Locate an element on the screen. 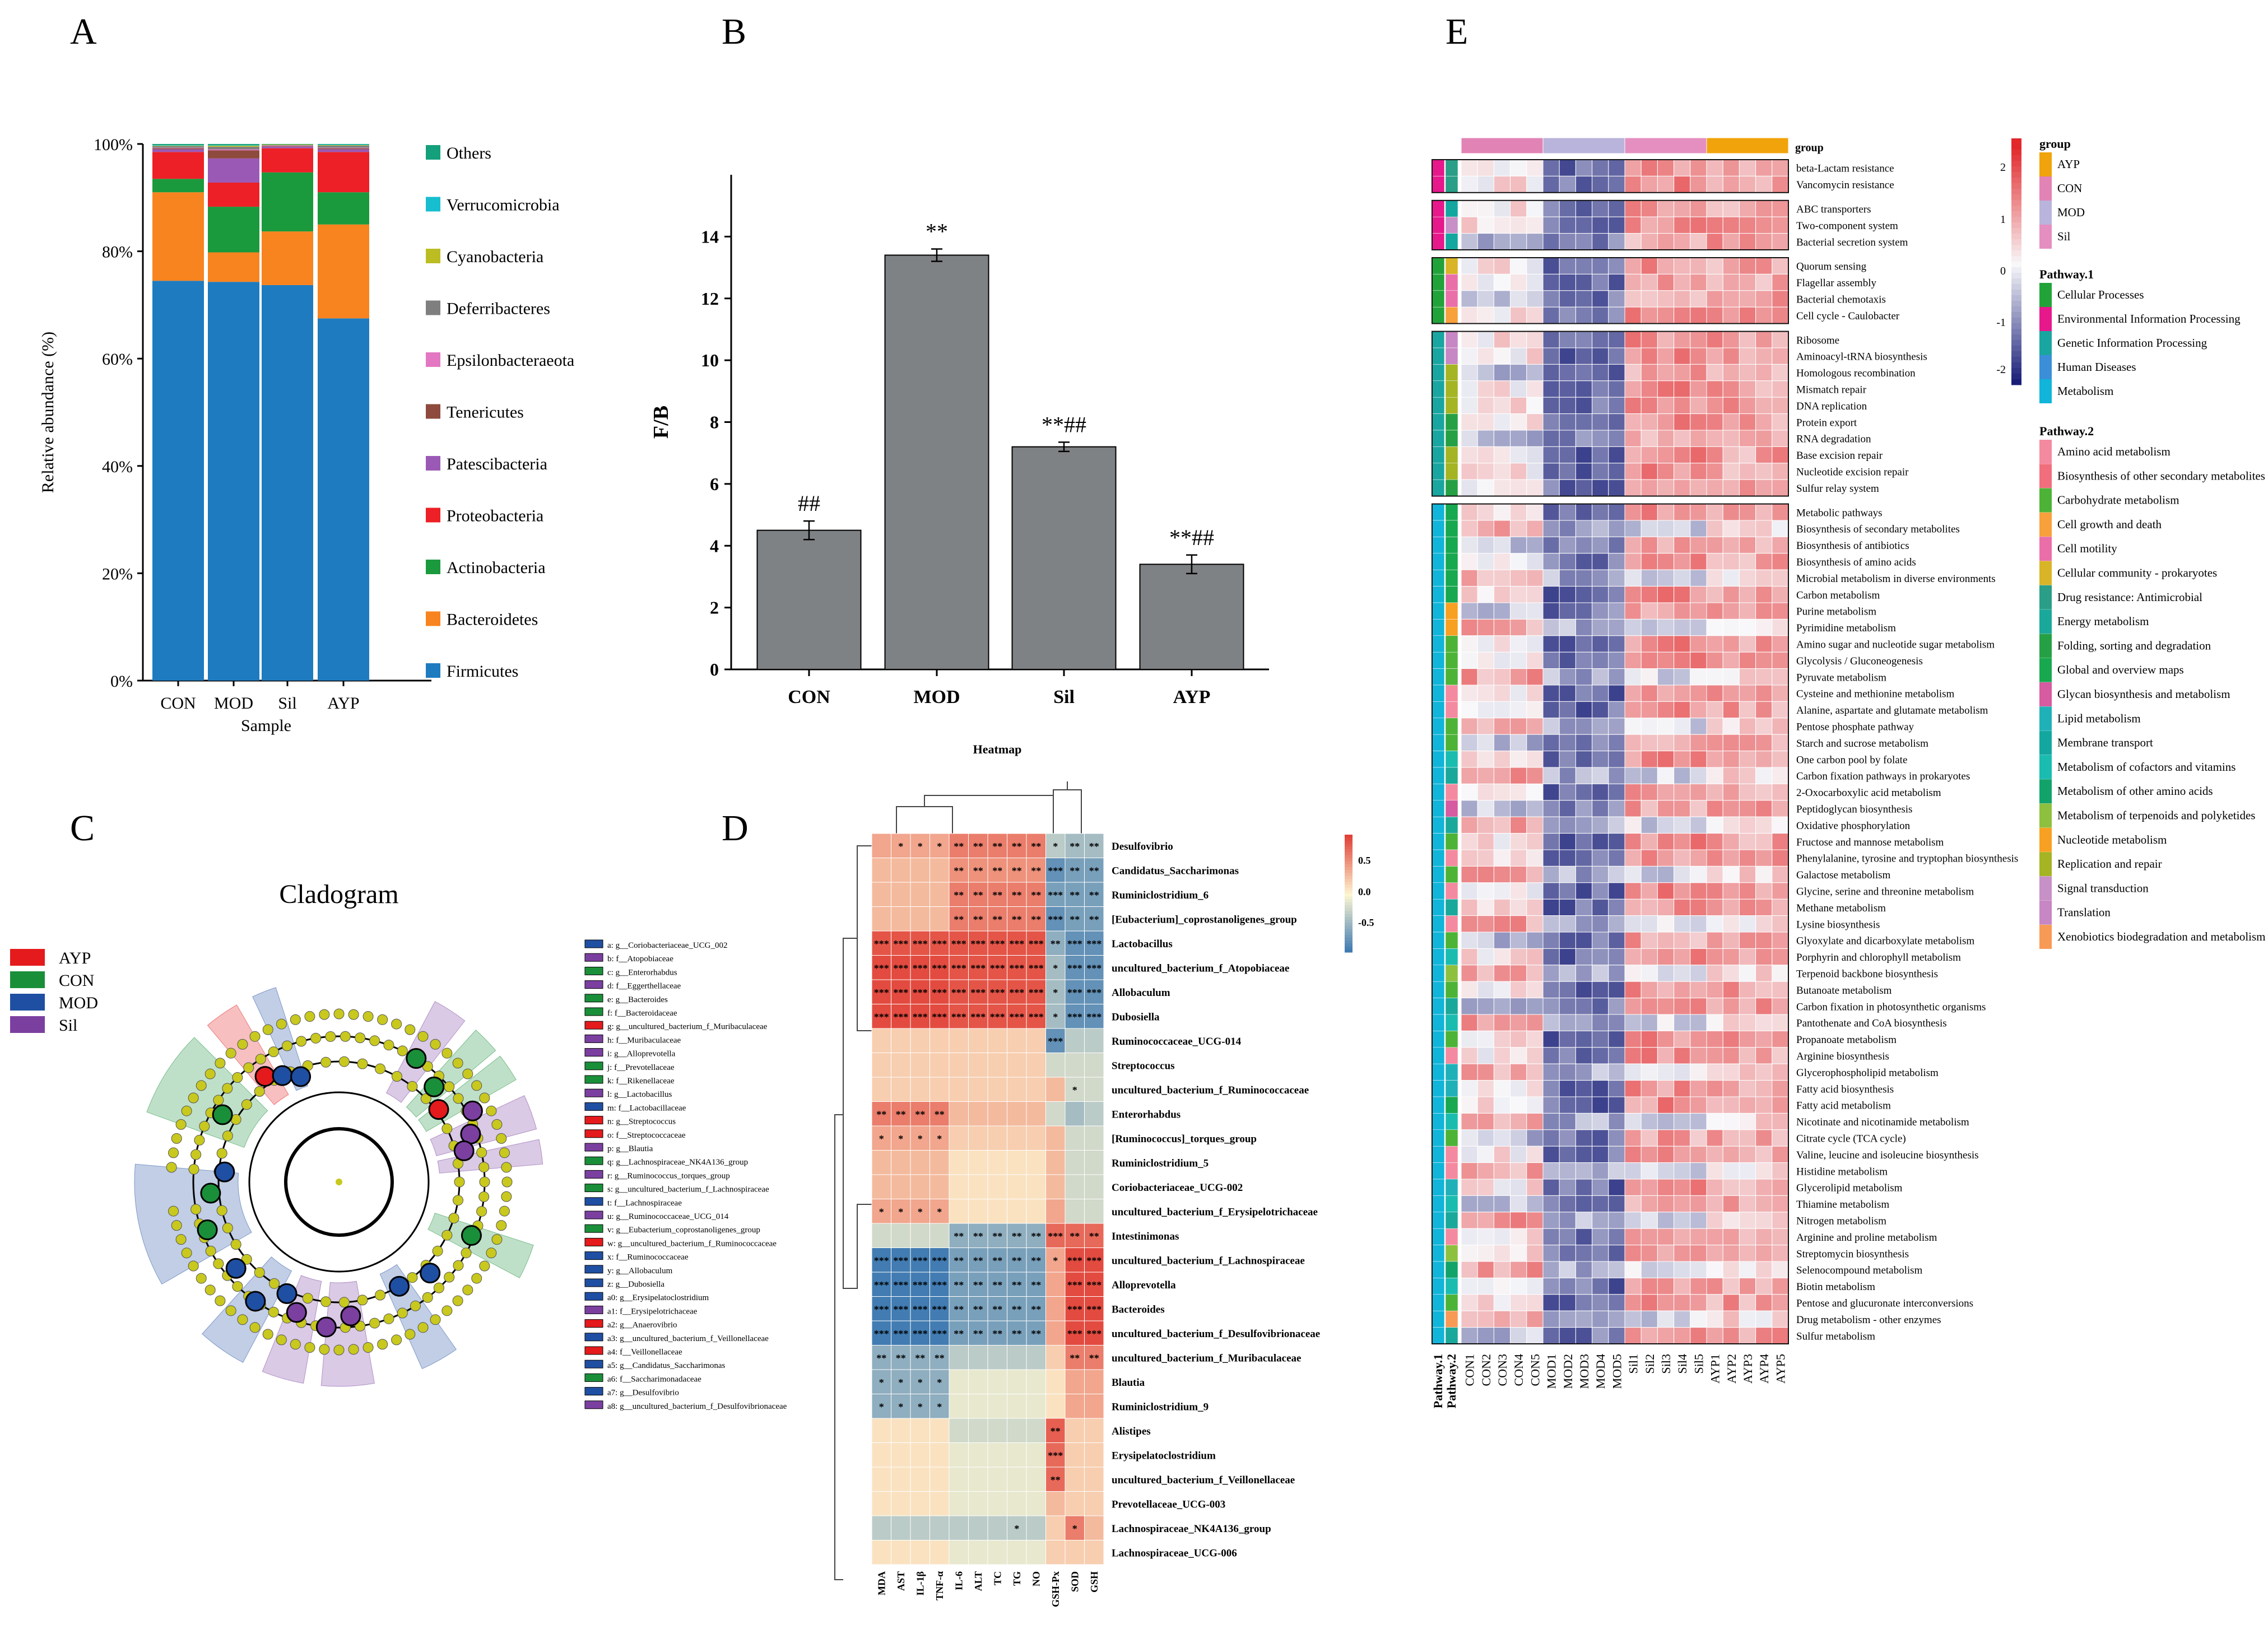 The height and width of the screenshot is (1634, 2268). legend-label: MOD is located at coordinates (78, 1003).